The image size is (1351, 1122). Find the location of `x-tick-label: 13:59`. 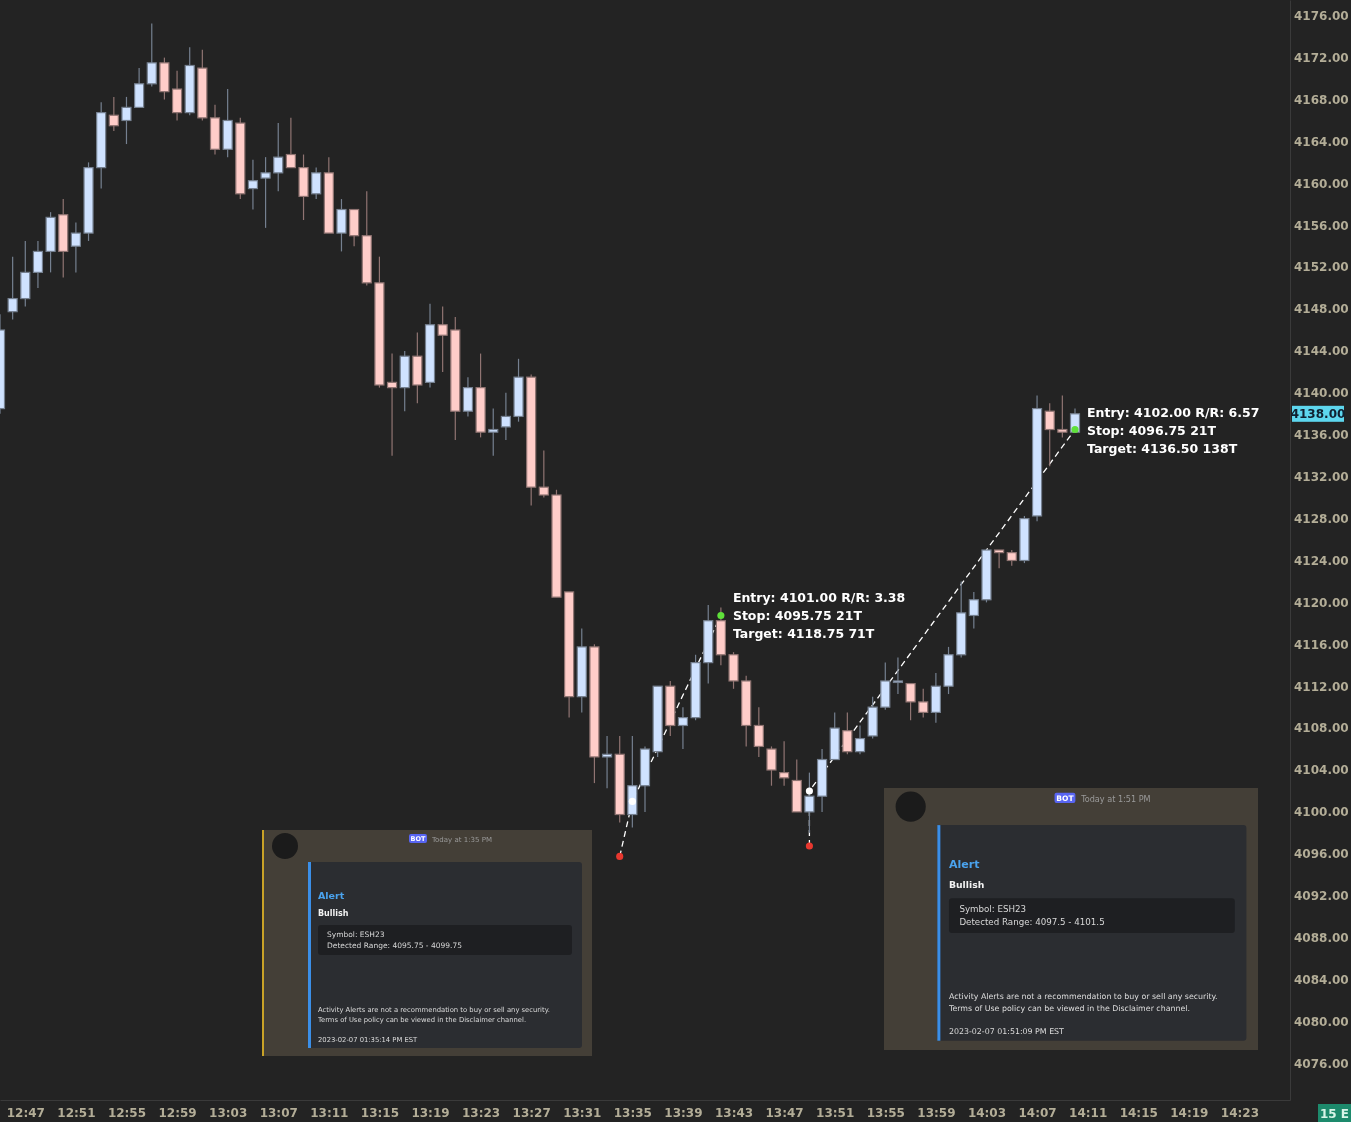

x-tick-label: 13:59 is located at coordinates (936, 1112).